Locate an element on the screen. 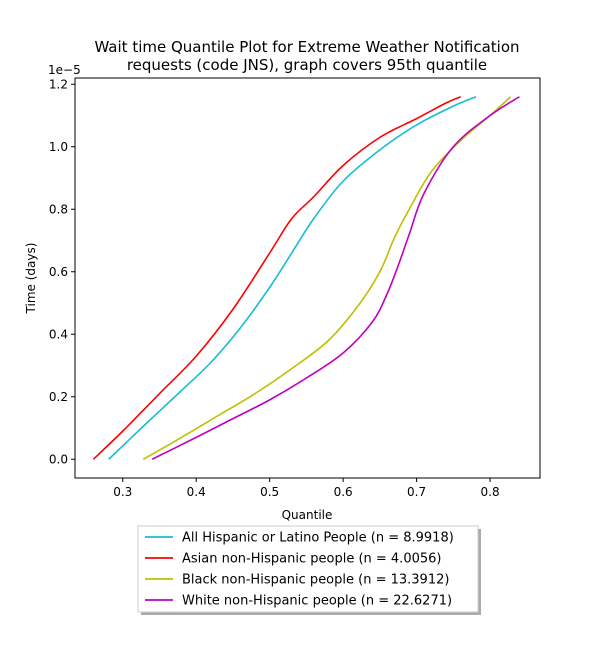 Image resolution: width=600 pixels, height=650 pixels. y-offset-label: 1e−5 is located at coordinates (64, 70).